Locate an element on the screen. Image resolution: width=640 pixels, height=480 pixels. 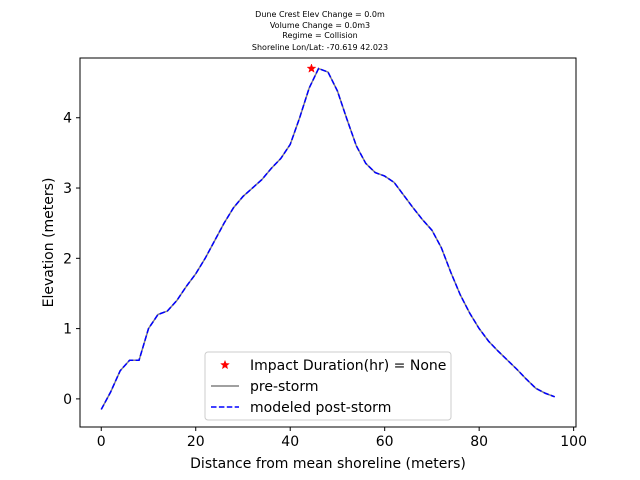
x-axis-label: Distance from mean shoreline (meters) is located at coordinates (328, 464).